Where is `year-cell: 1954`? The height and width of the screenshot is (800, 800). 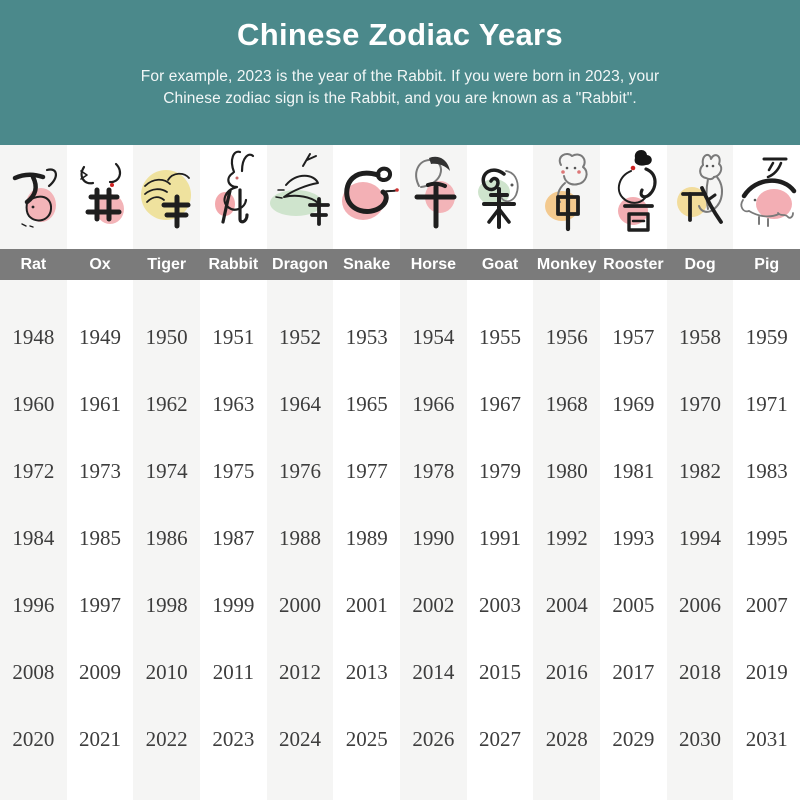 year-cell: 1954 is located at coordinates (433, 337).